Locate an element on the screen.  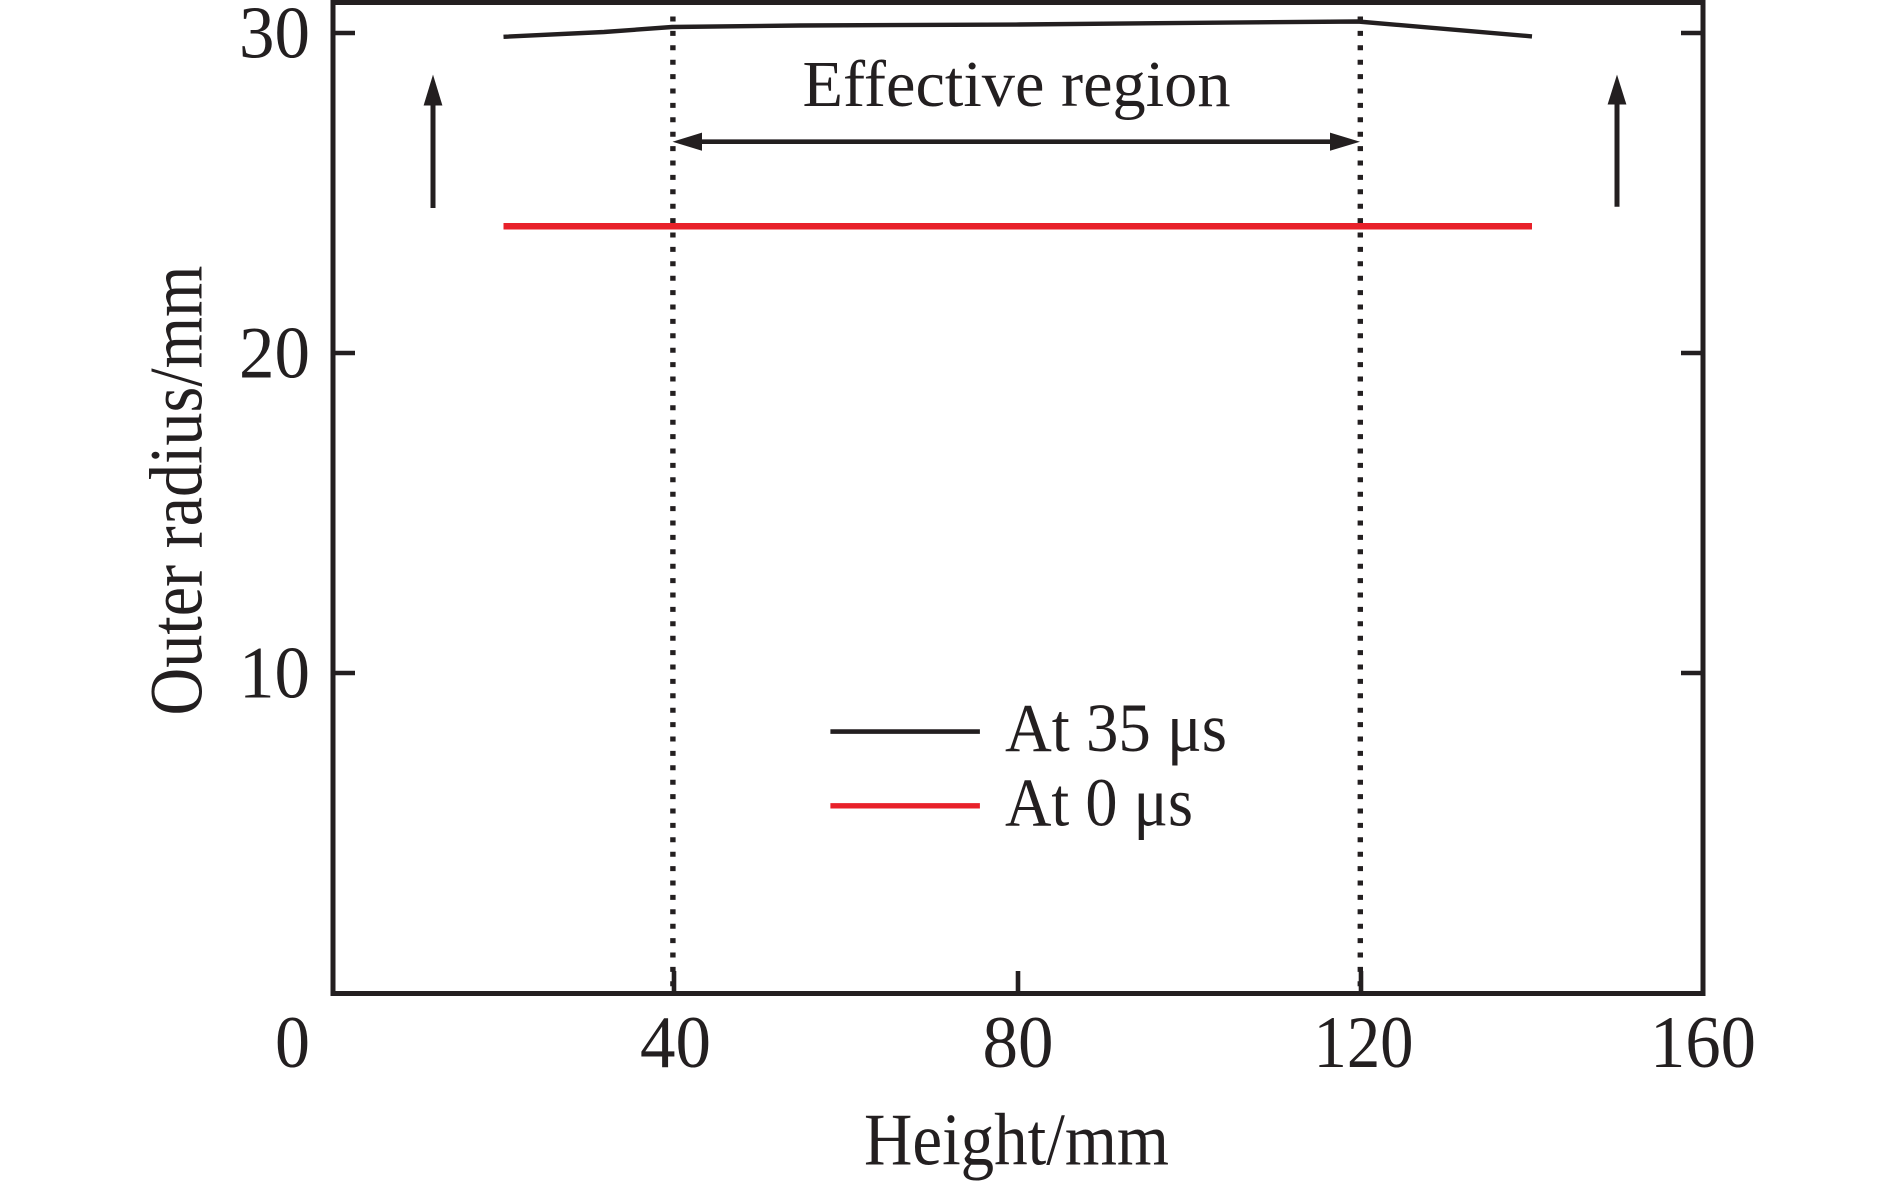
svg-text: 80 is located at coordinates (1018, 1043).